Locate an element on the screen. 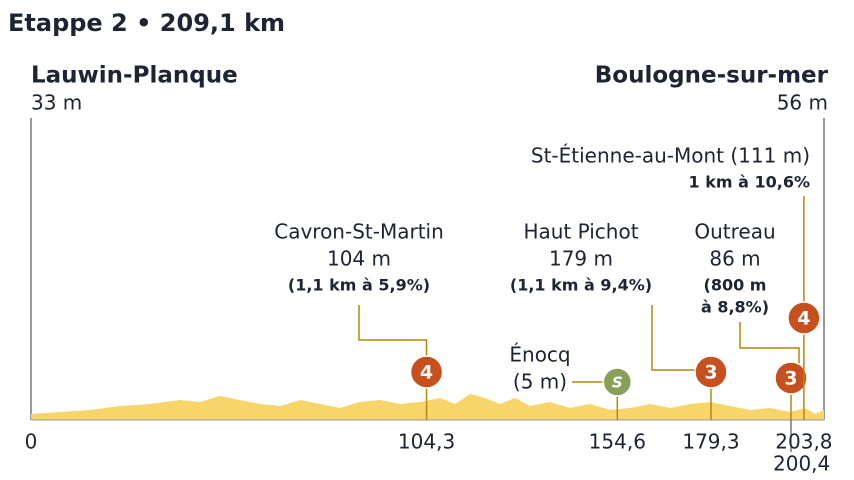  climb-name: Cavron-St-Martin is located at coordinates (359, 232).